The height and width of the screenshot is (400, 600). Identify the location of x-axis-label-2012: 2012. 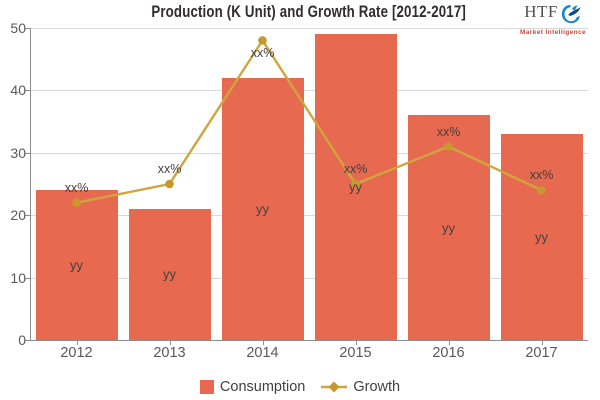
(76, 353).